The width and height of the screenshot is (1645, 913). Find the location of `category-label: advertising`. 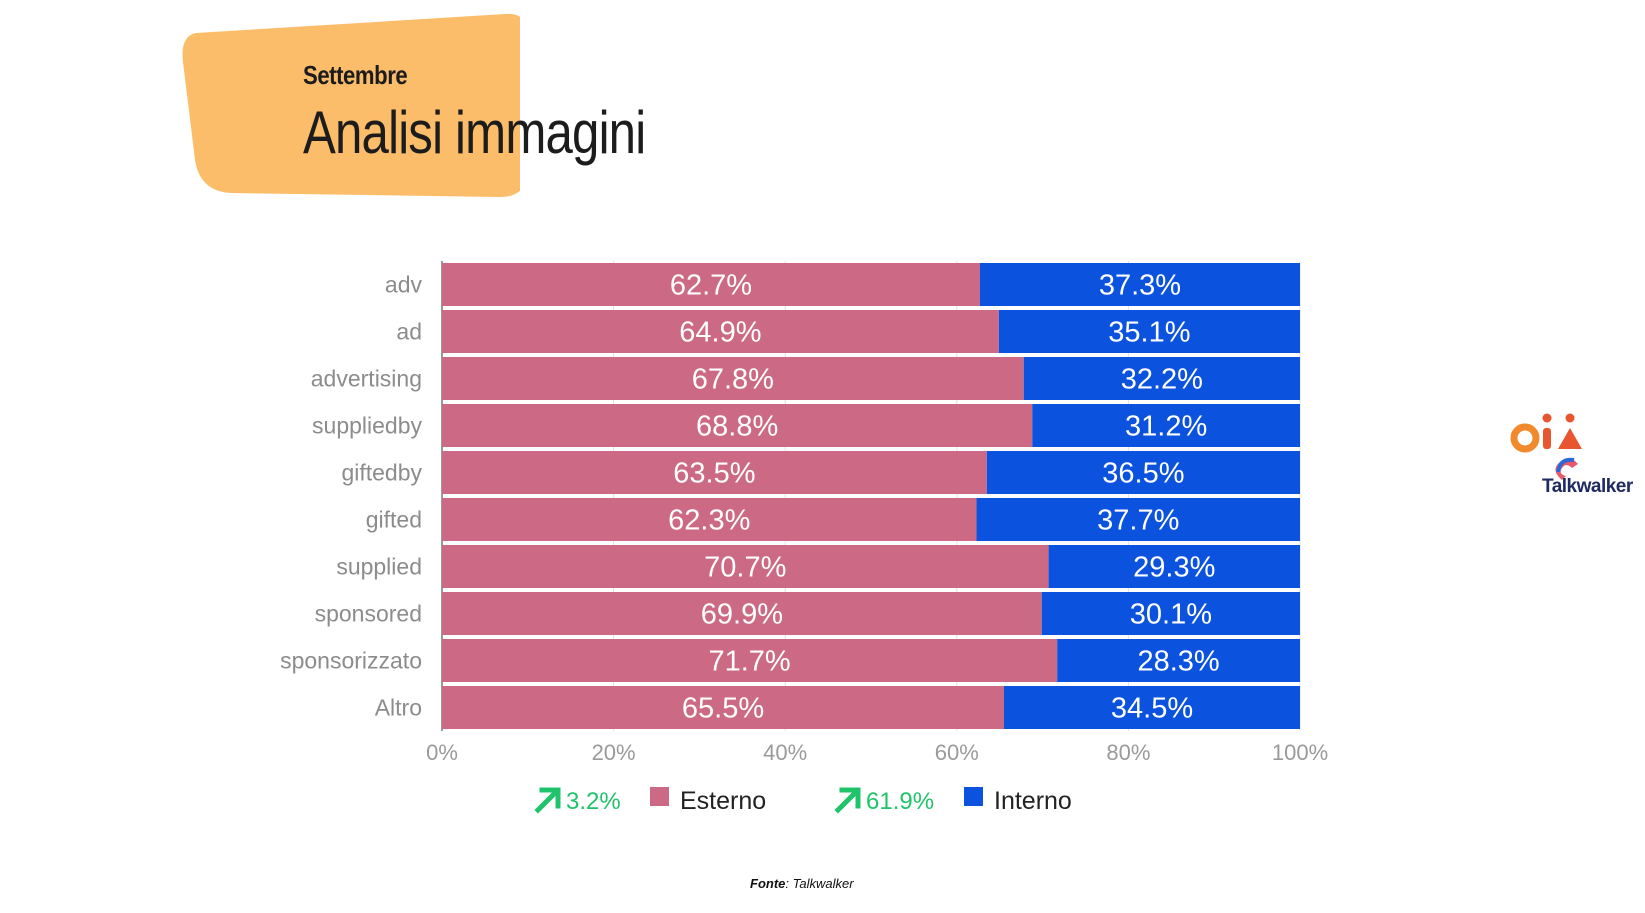

category-label: advertising is located at coordinates (366, 379).